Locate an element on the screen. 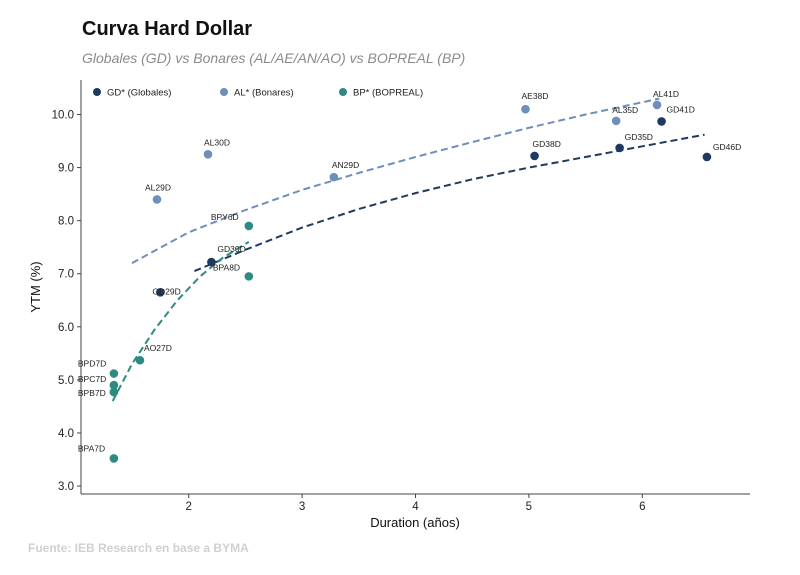  legend-label: BP* (BOPREAL) is located at coordinates (388, 93).